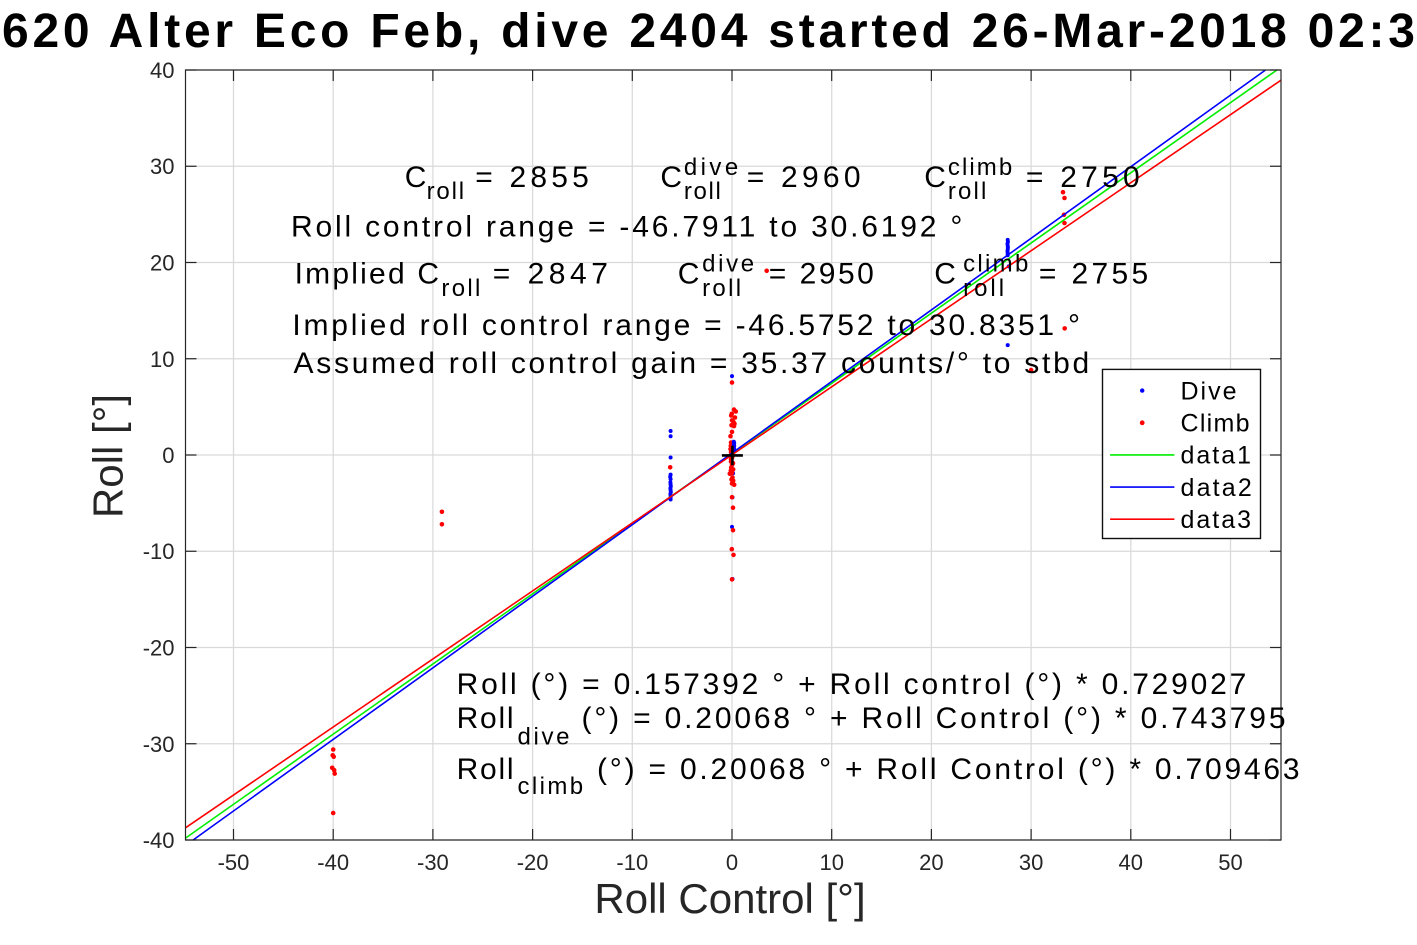 The height and width of the screenshot is (945, 1417). I want to click on svg-text: = 2847, so click(550, 274).